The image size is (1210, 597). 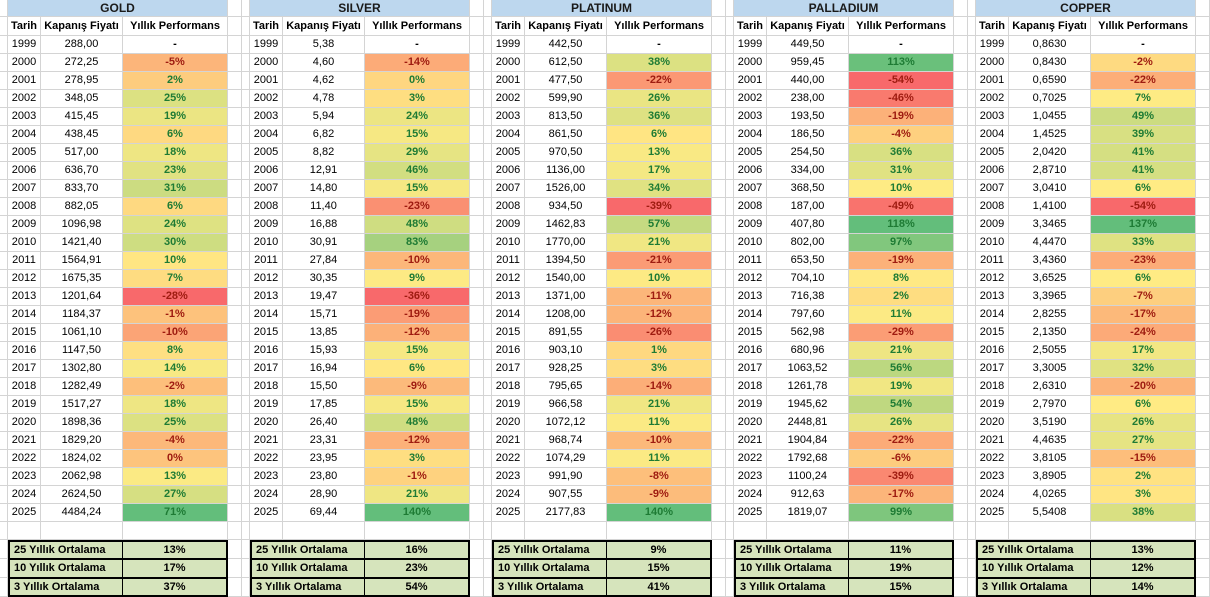 I want to click on price-cell: 1421,40, so click(x=82, y=243).